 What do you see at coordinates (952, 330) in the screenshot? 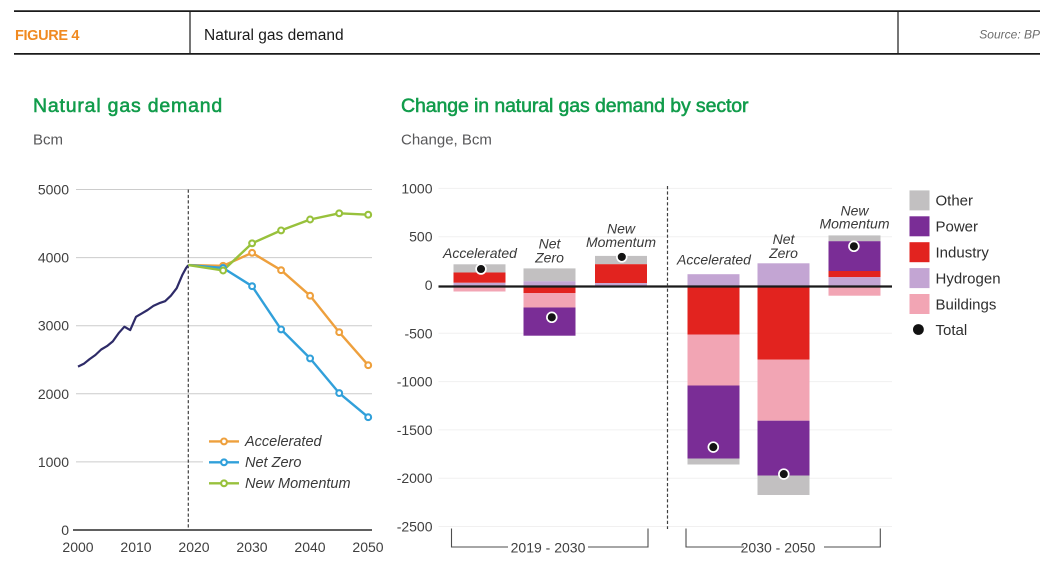
I see `svg-text: Total` at bounding box center [952, 330].